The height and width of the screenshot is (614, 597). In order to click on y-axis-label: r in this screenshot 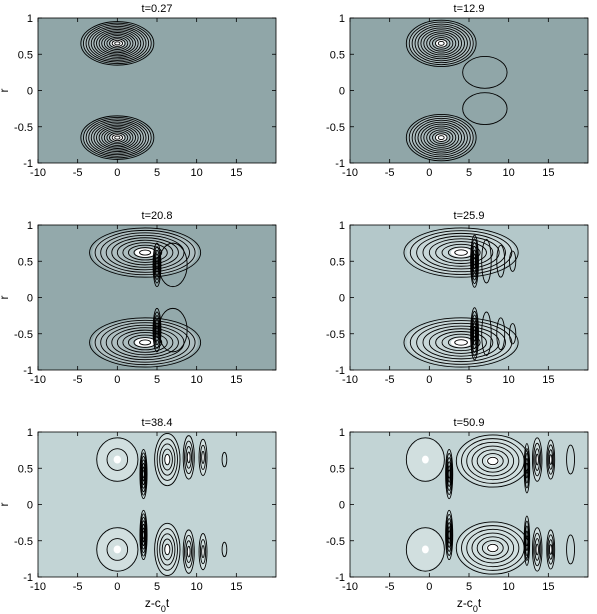, I will do `click(5, 91)`.